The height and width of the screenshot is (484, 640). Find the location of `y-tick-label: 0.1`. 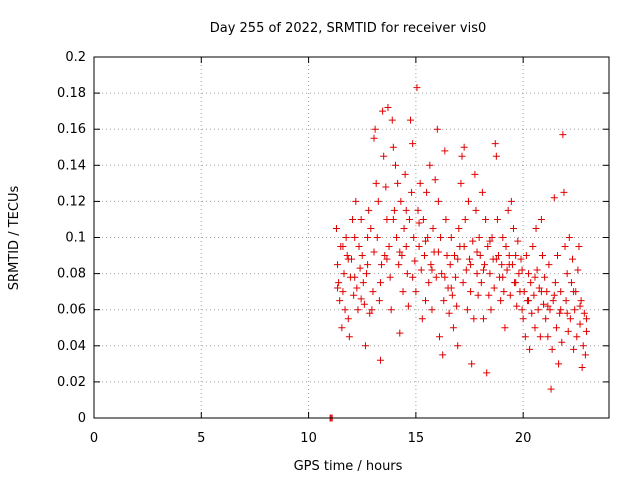

y-tick-label: 0.1 is located at coordinates (75, 238).